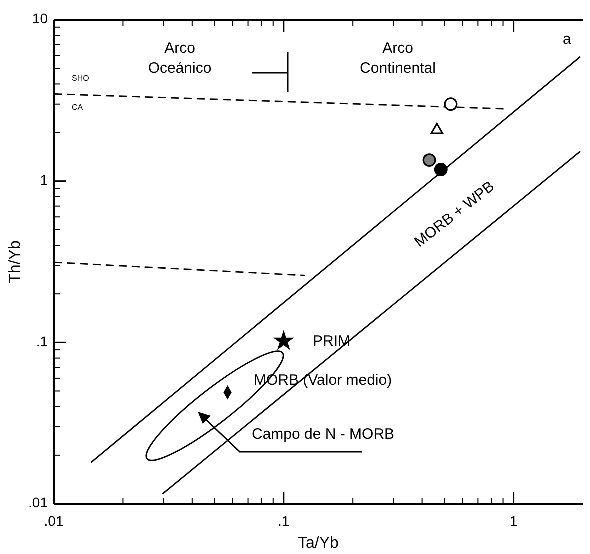  I want to click on y-tick-label: .01, so click(38, 502).